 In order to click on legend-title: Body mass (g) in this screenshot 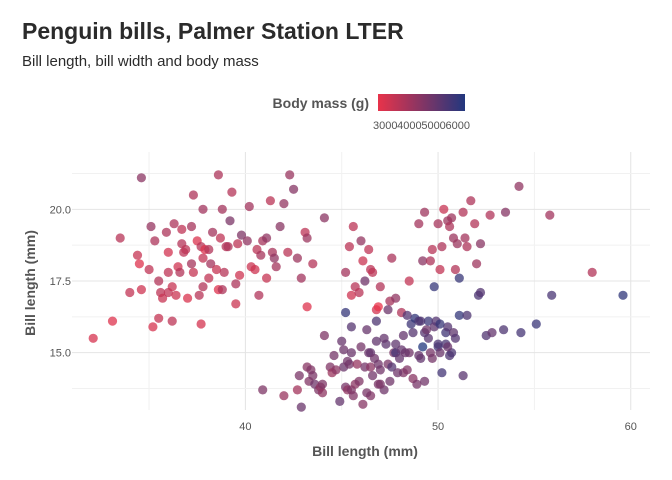, I will do `click(321, 103)`.